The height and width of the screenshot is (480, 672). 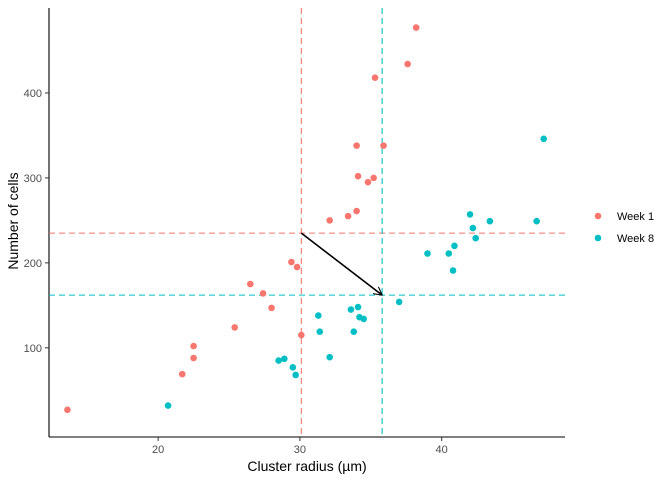 What do you see at coordinates (33, 94) in the screenshot?
I see `y-tick-label: 400` at bounding box center [33, 94].